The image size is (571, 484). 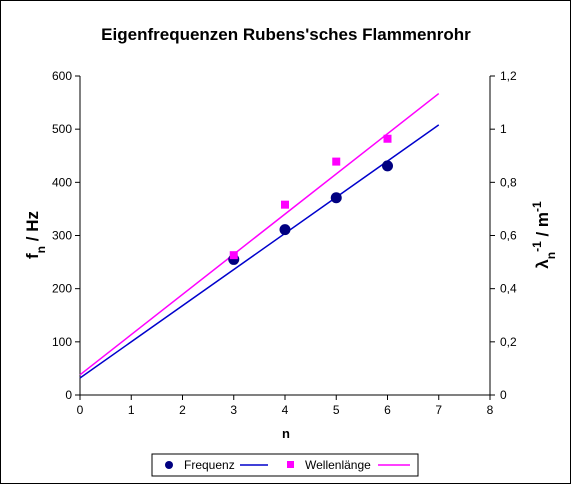 I want to click on y-left-tick-label: 500, so click(x=62, y=129).